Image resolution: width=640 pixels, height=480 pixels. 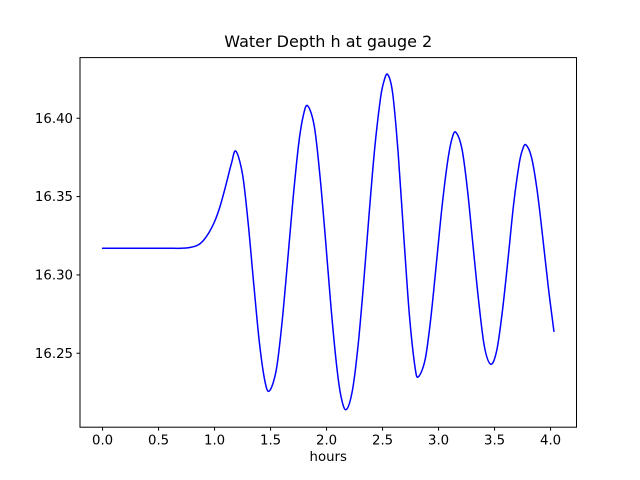 What do you see at coordinates (54, 197) in the screenshot?
I see `y-tick-label: 16.35` at bounding box center [54, 197].